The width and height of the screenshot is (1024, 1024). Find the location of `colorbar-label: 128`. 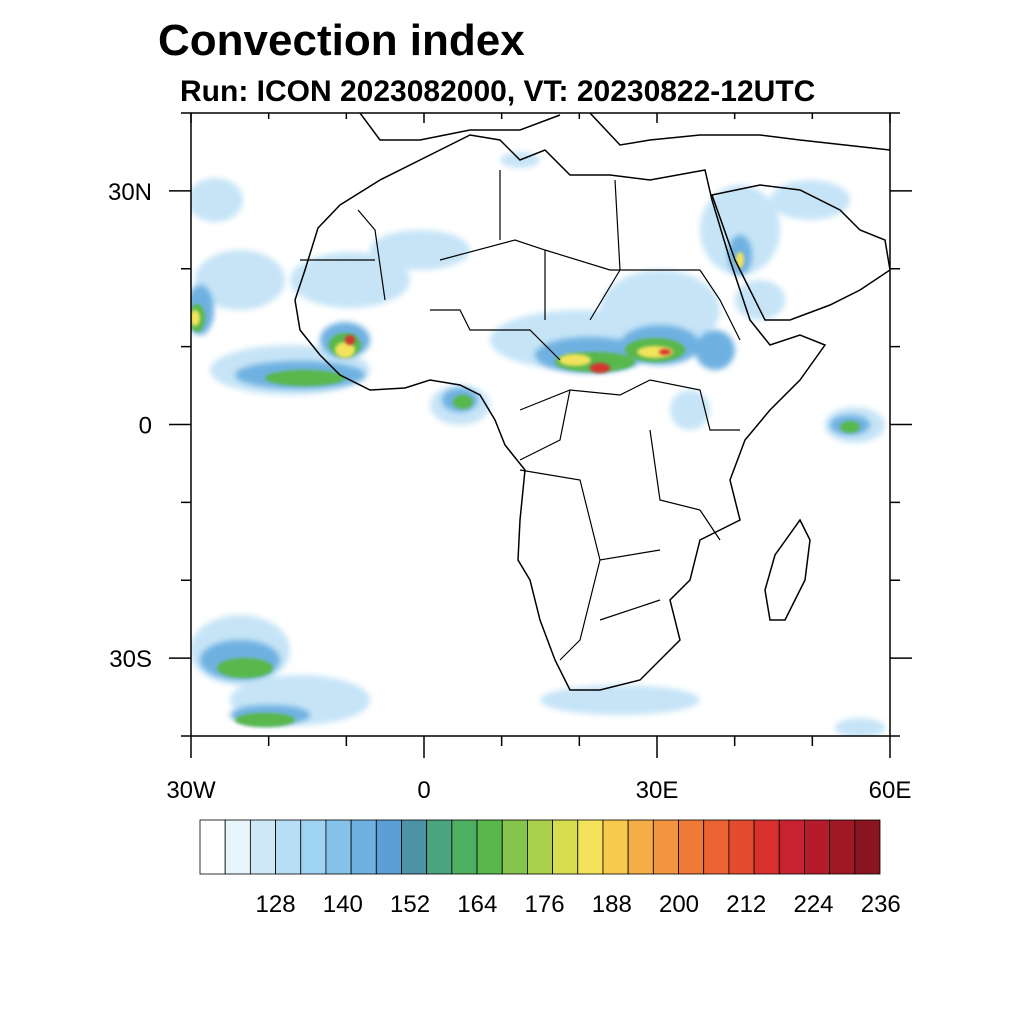

colorbar-label: 128 is located at coordinates (276, 904).